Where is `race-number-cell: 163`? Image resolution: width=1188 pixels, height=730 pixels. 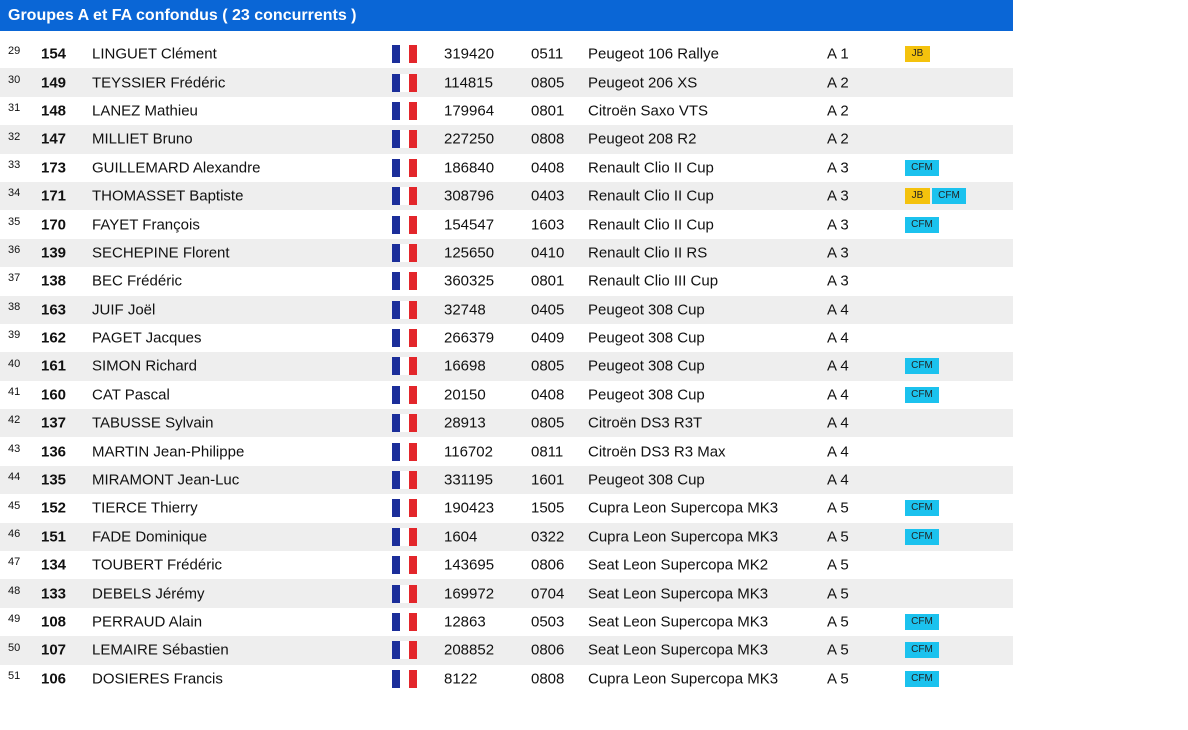
race-number-cell: 163 is located at coordinates (54, 310).